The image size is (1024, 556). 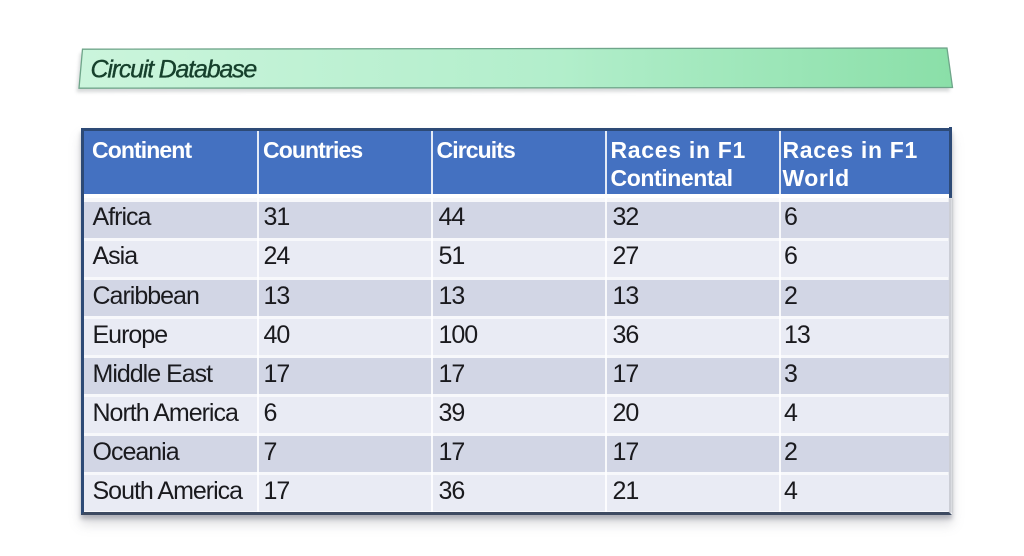 I want to click on svg-text: Circuit Database, so click(x=174, y=70).